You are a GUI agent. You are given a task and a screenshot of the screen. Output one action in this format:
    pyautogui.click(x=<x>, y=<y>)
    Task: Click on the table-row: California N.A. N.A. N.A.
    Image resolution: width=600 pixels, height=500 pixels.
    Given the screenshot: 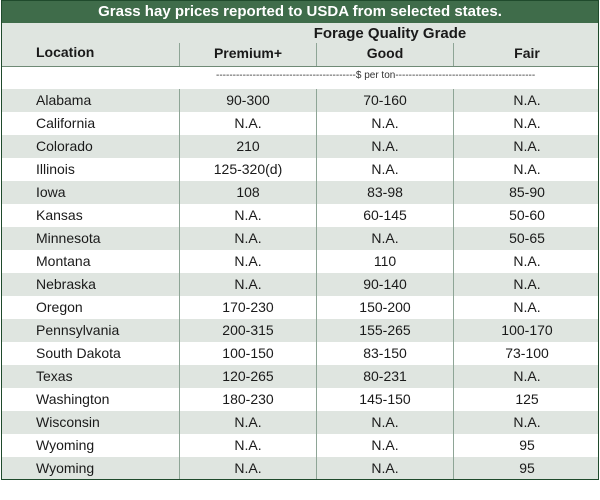 What is the action you would take?
    pyautogui.click(x=300, y=123)
    